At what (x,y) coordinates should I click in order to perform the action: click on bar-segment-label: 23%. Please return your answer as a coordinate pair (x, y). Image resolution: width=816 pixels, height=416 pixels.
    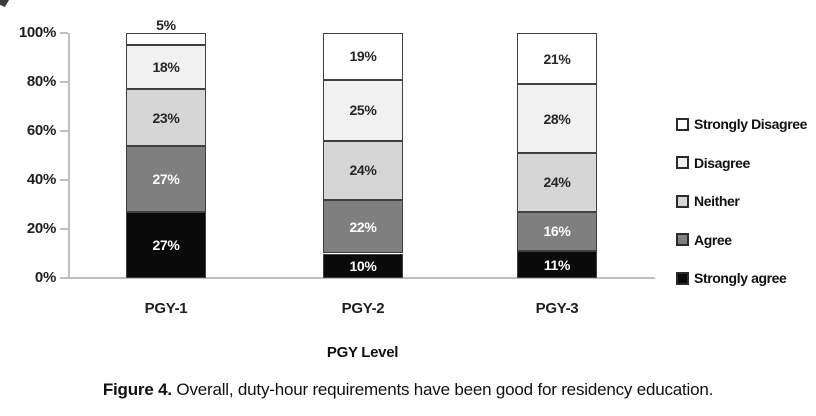
    Looking at the image, I should click on (166, 117).